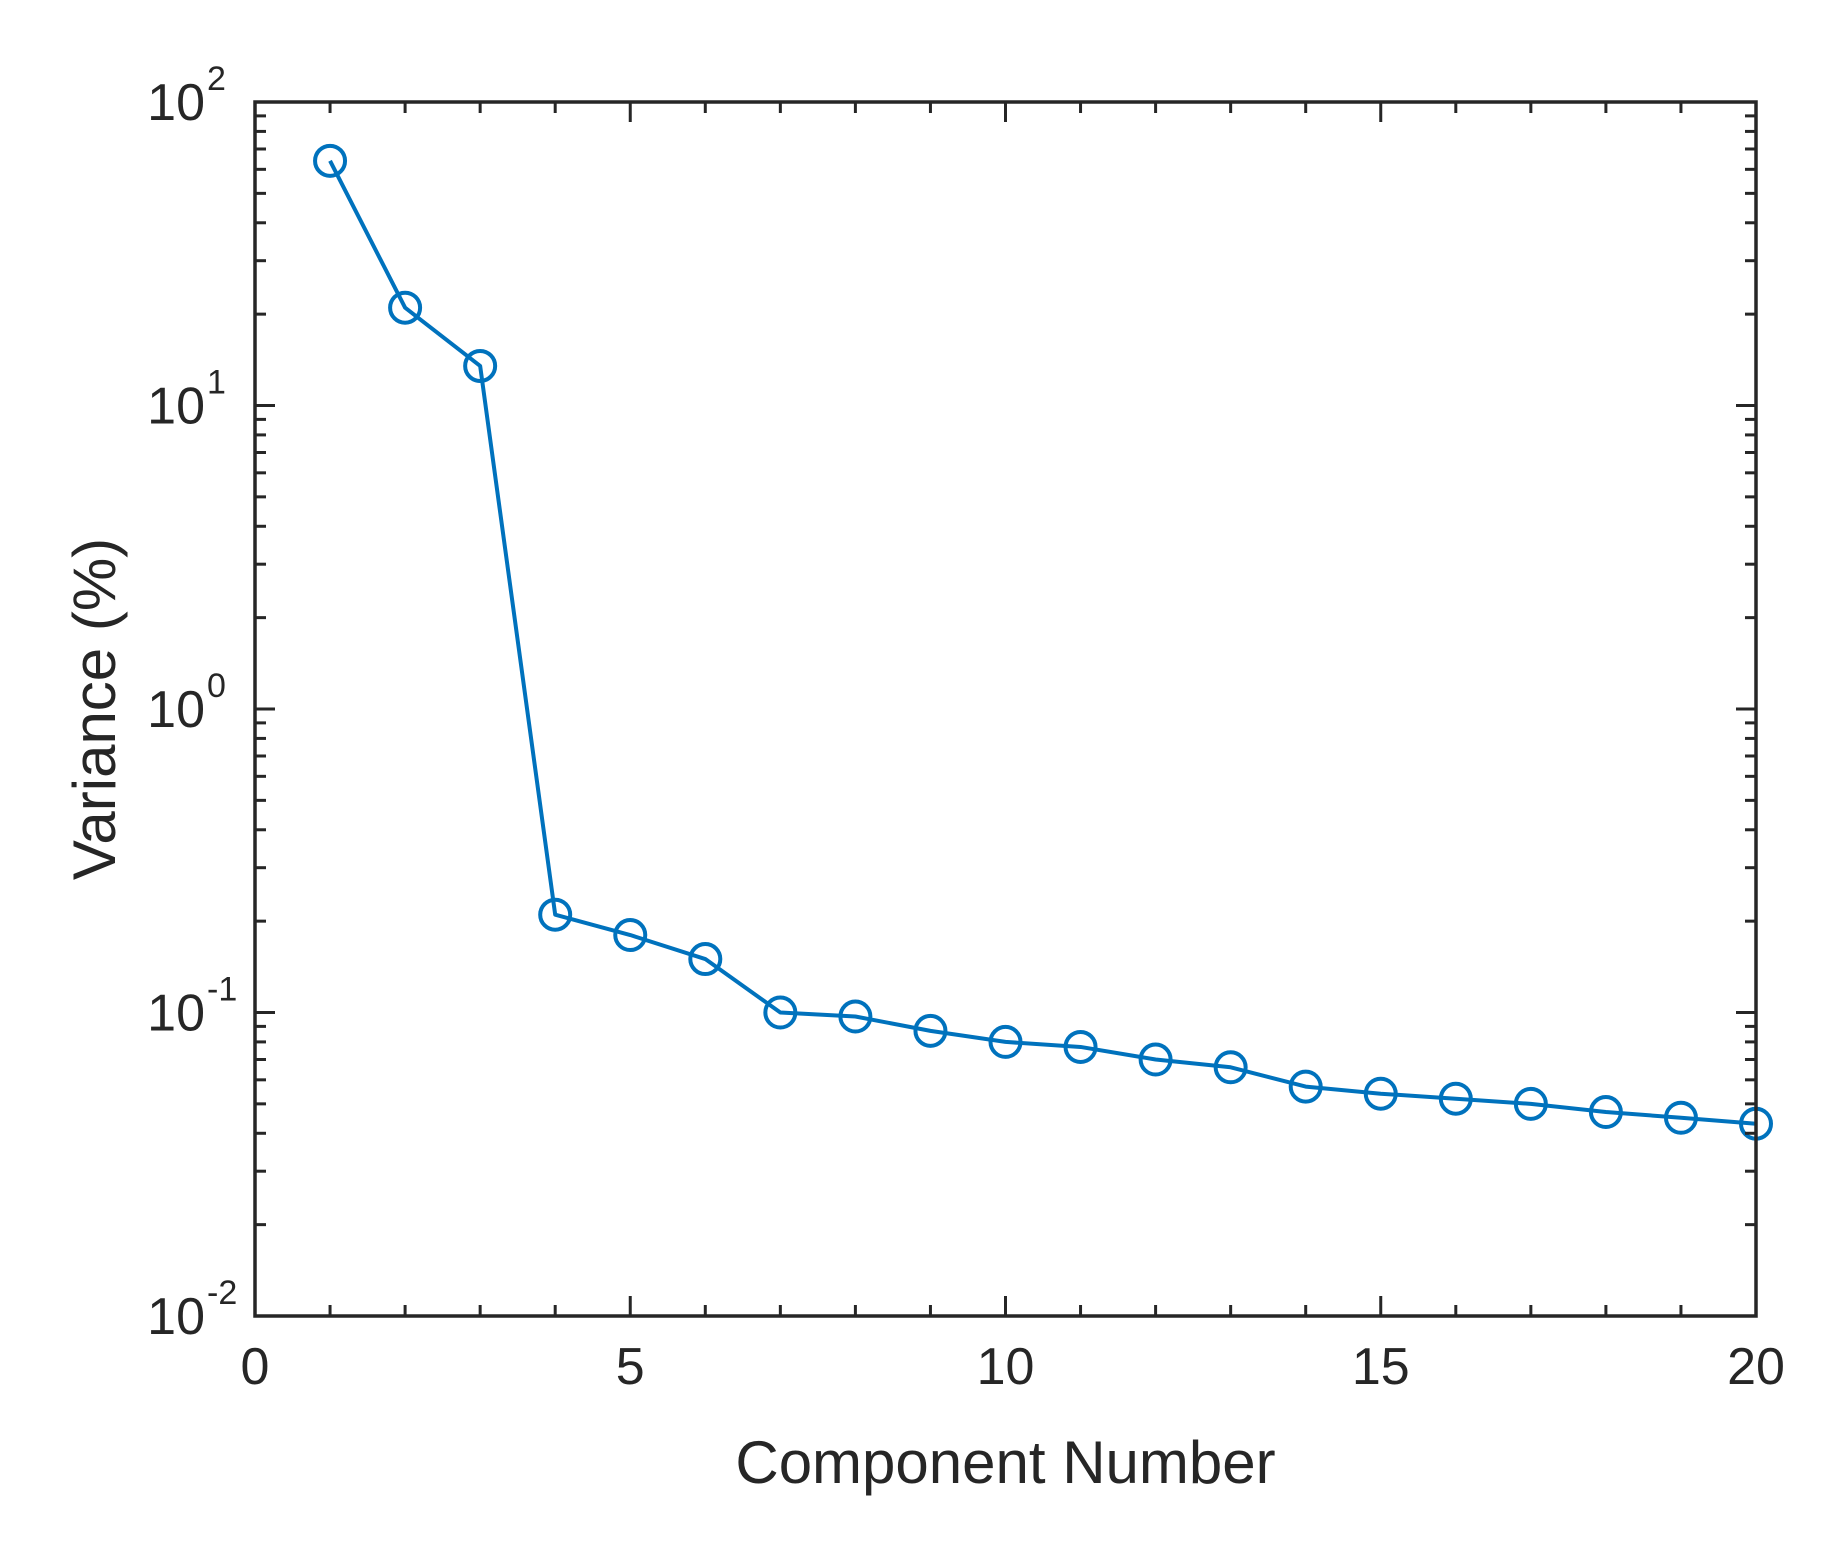 The image size is (1842, 1554). Describe the element at coordinates (1006, 1367) in the screenshot. I see `x-tick-label: 10` at that location.